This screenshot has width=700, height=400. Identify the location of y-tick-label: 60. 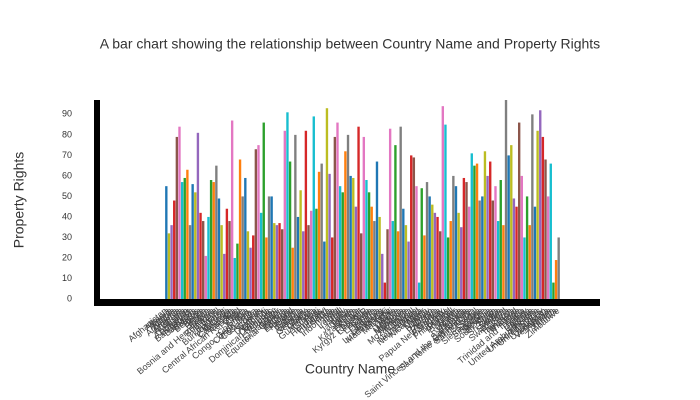
(67, 175).